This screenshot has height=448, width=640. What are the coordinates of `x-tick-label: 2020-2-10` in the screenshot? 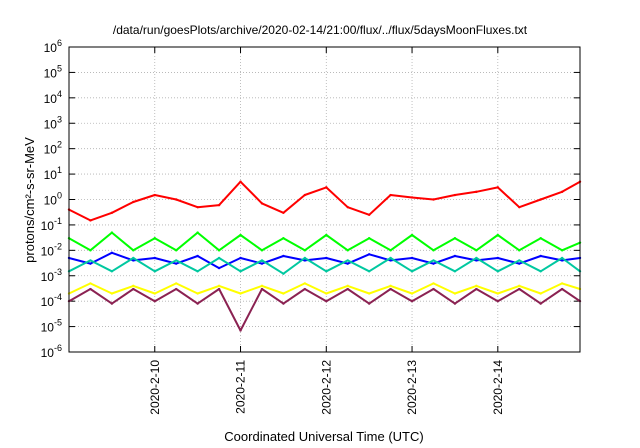 It's located at (155, 387).